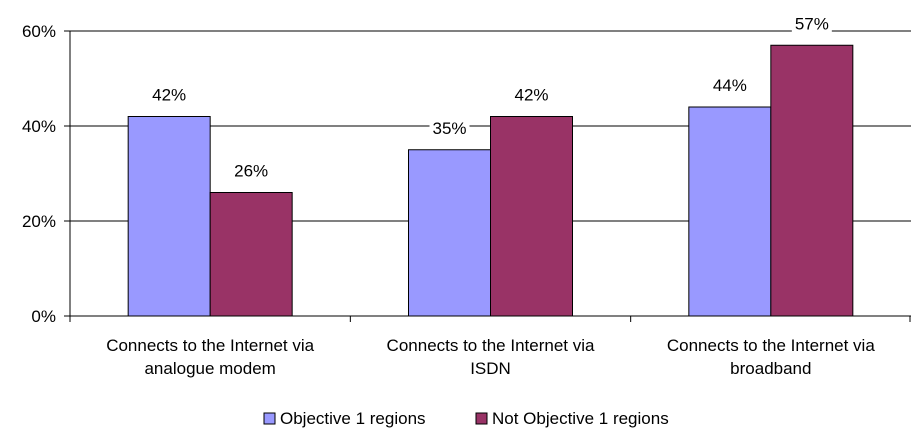 Image resolution: width=911 pixels, height=434 pixels. Describe the element at coordinates (490, 368) in the screenshot. I see `x-category-label: ISDN` at that location.